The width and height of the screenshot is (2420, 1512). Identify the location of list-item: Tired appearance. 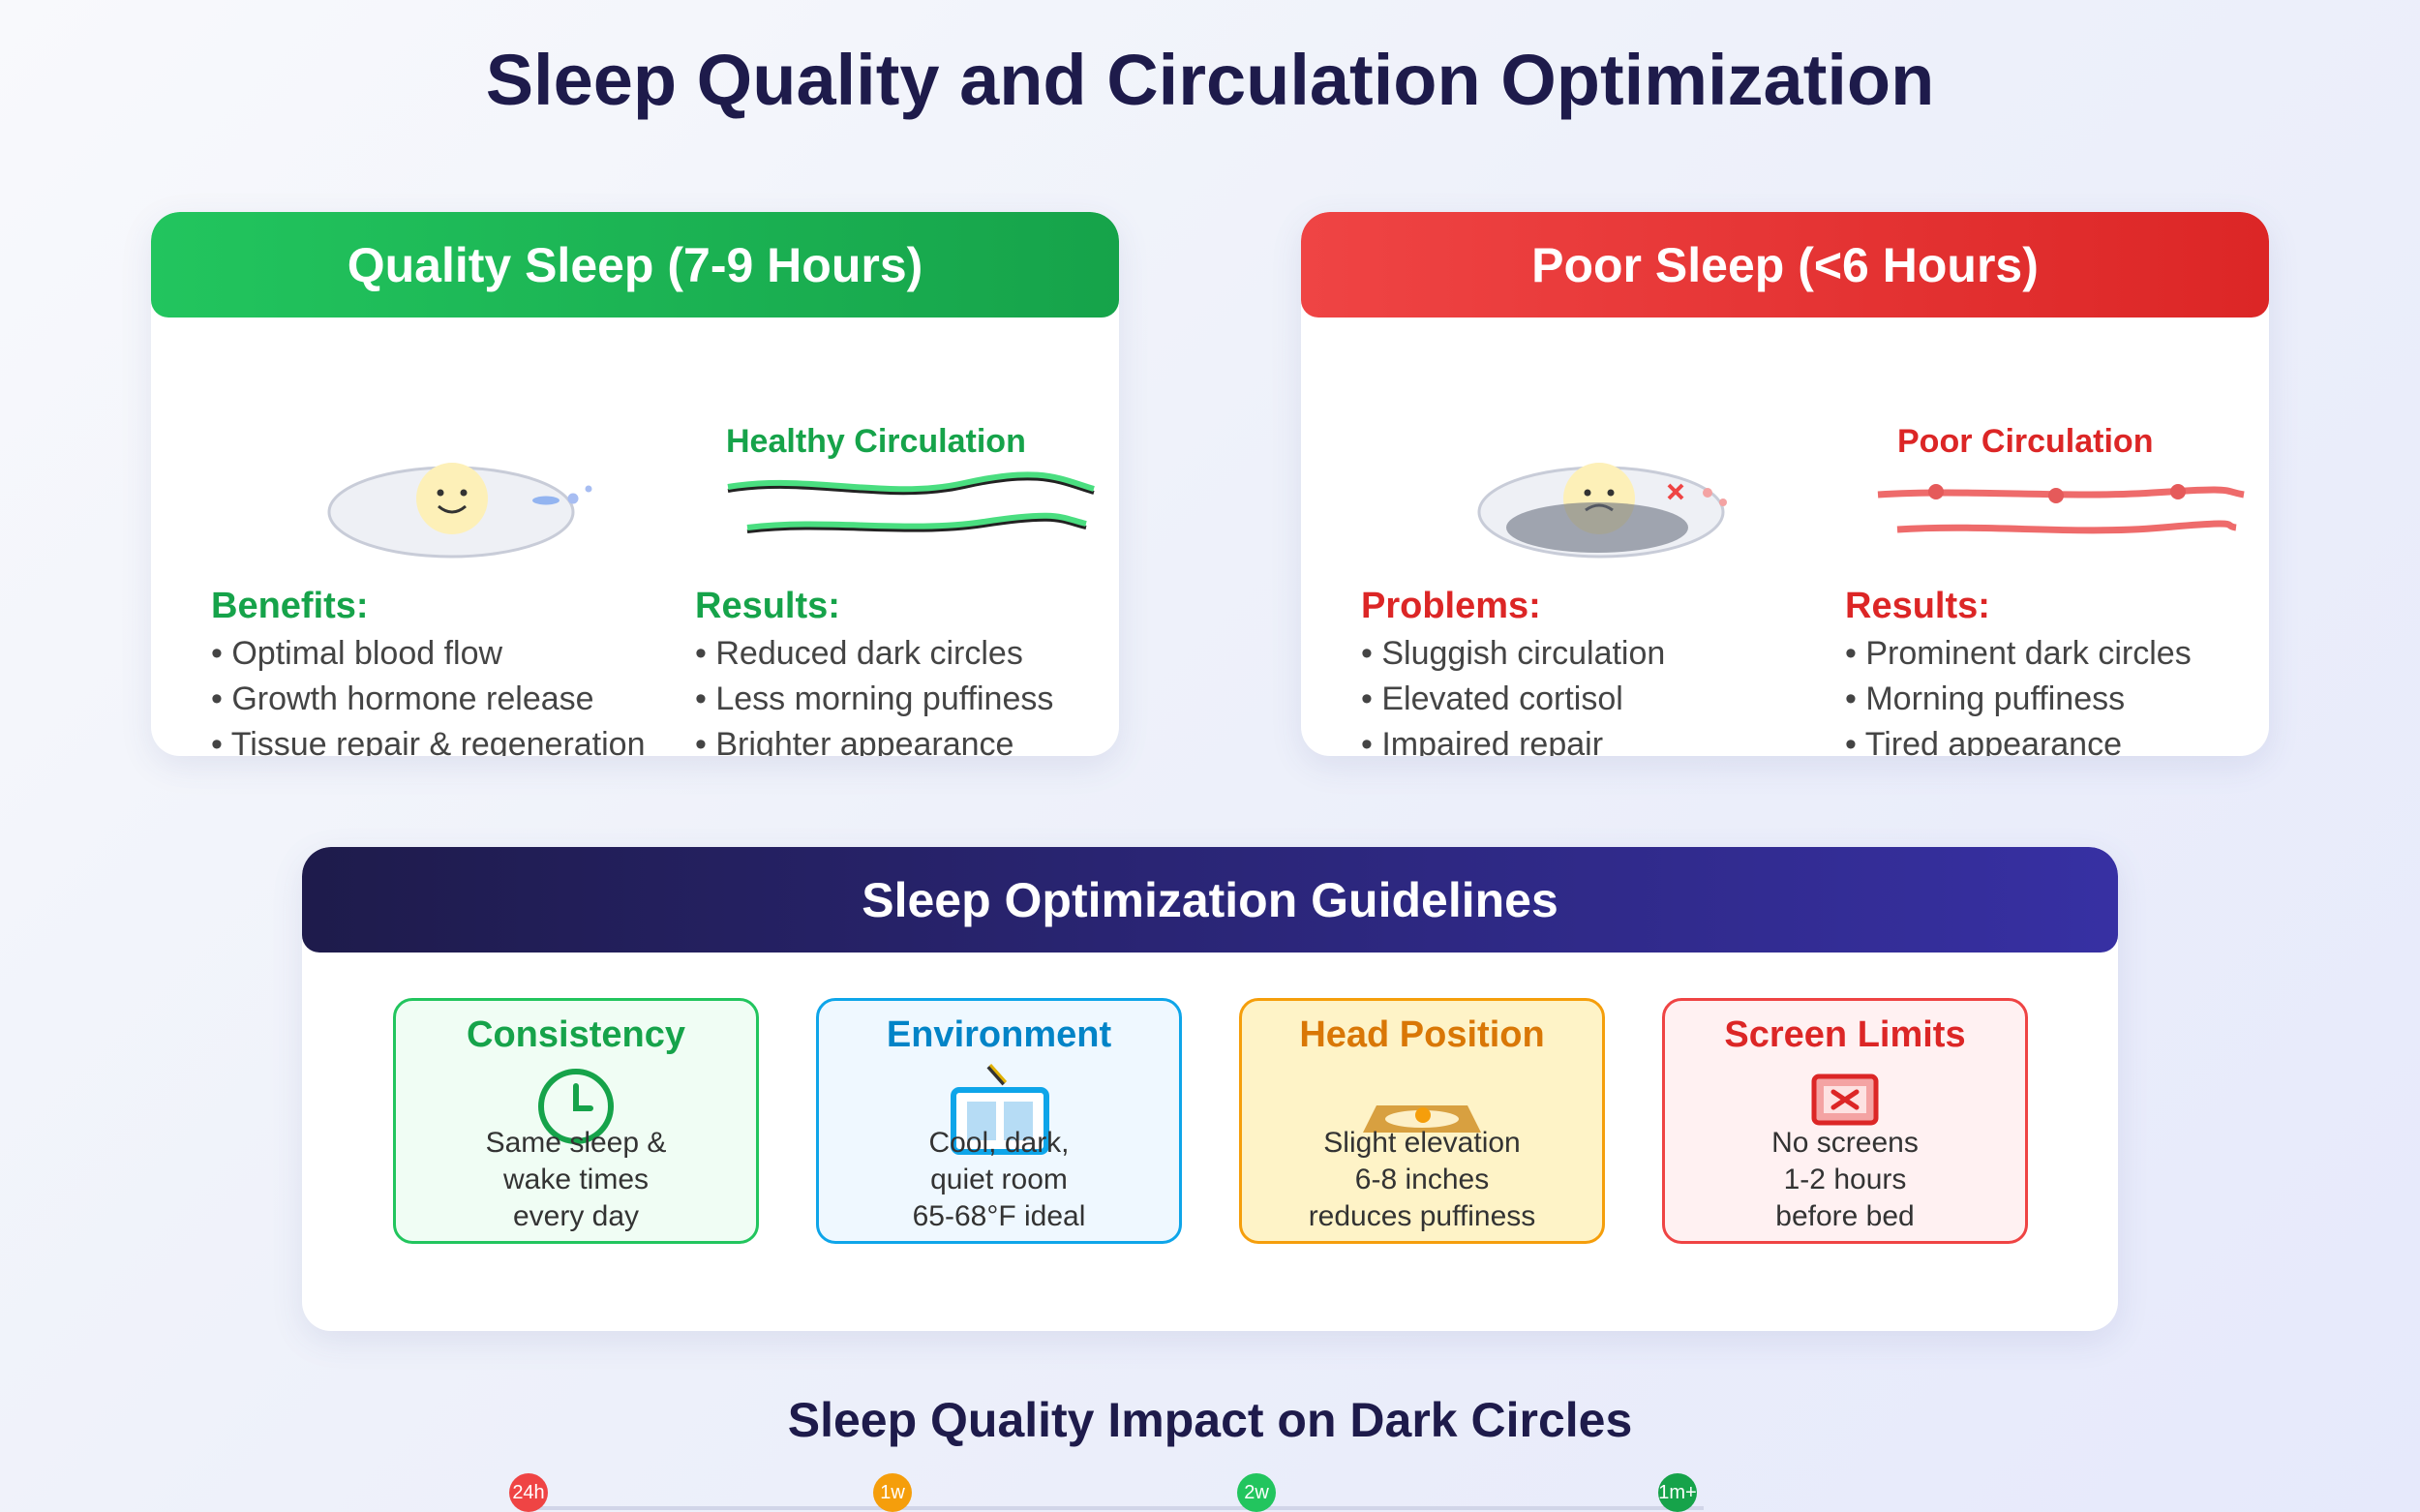
(2018, 739).